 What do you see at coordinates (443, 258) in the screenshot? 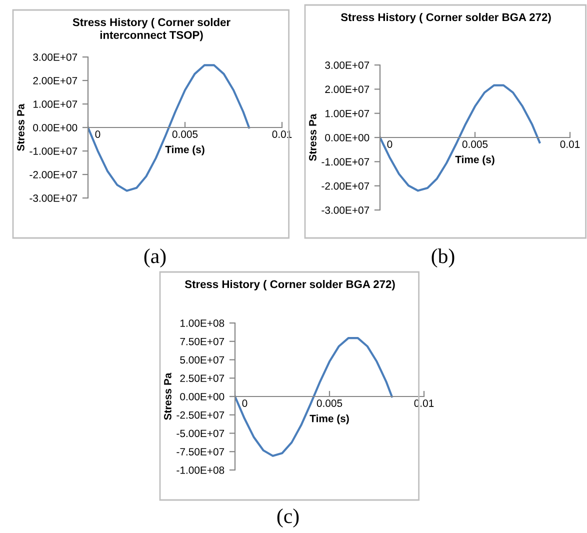
I see `text: (b)` at bounding box center [443, 258].